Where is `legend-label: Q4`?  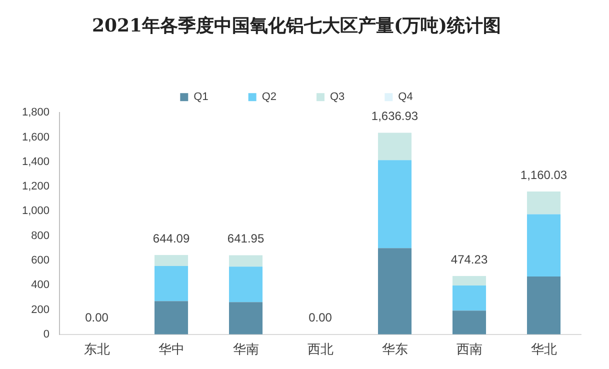 legend-label: Q4 is located at coordinates (405, 97).